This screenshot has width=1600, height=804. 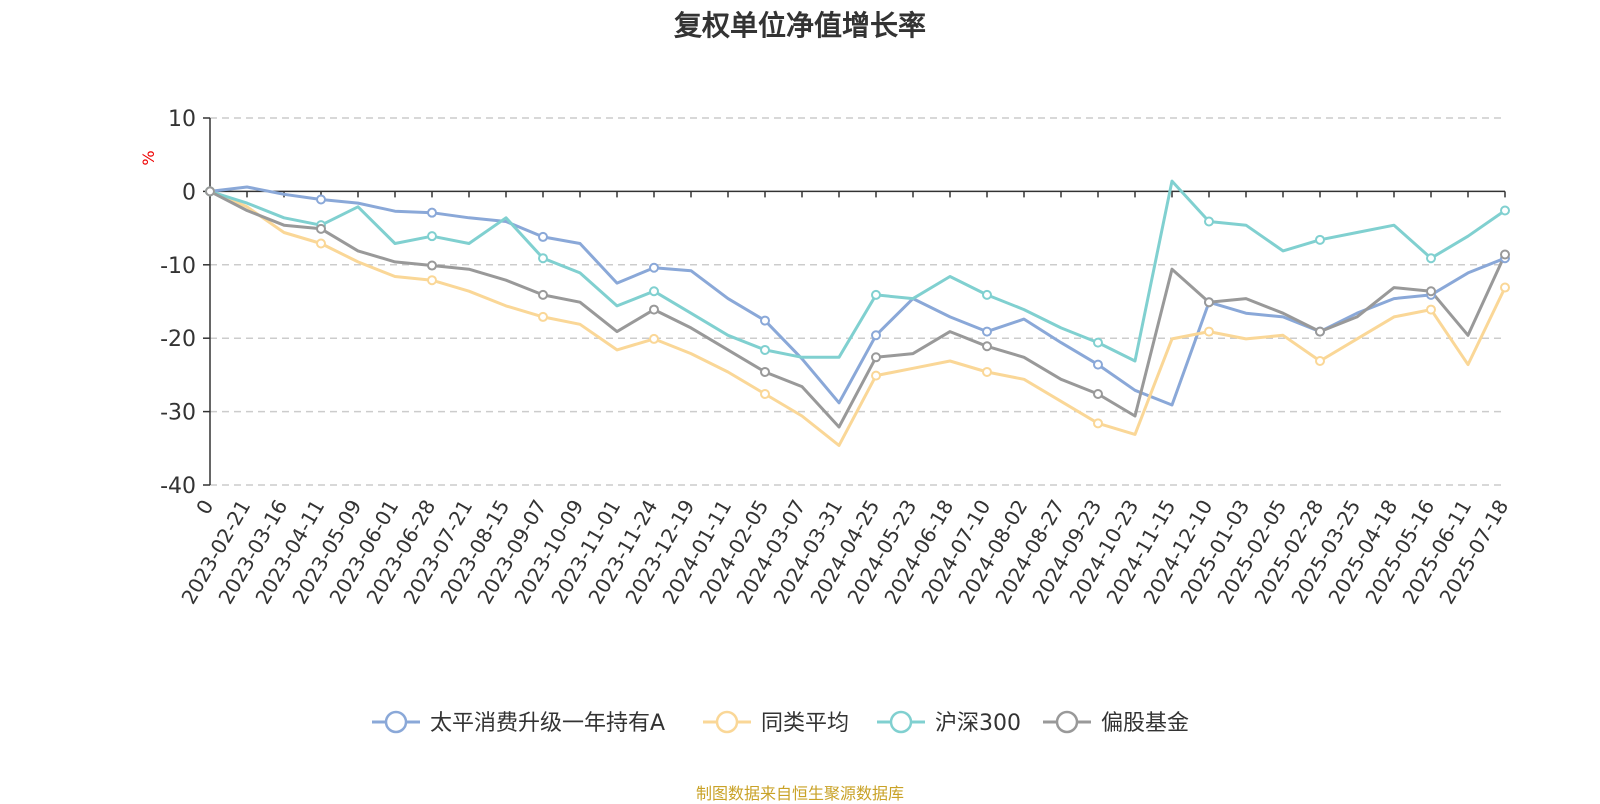 I want to click on legend-item: 偏股基金, so click(x=1116, y=723).